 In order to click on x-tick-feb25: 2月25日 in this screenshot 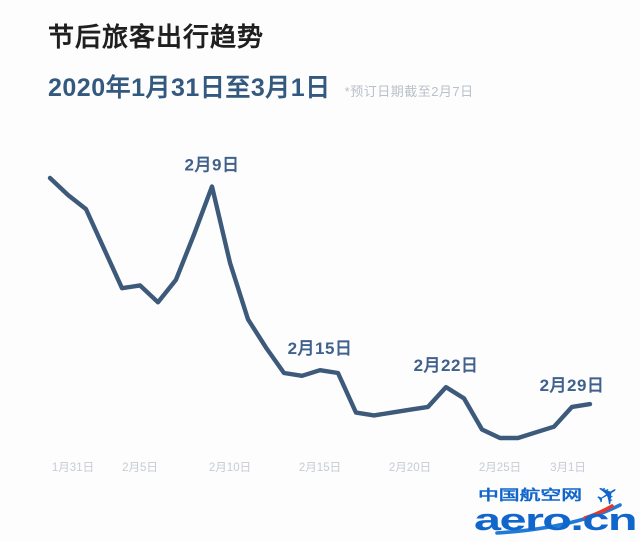, I will do `click(500, 468)`.